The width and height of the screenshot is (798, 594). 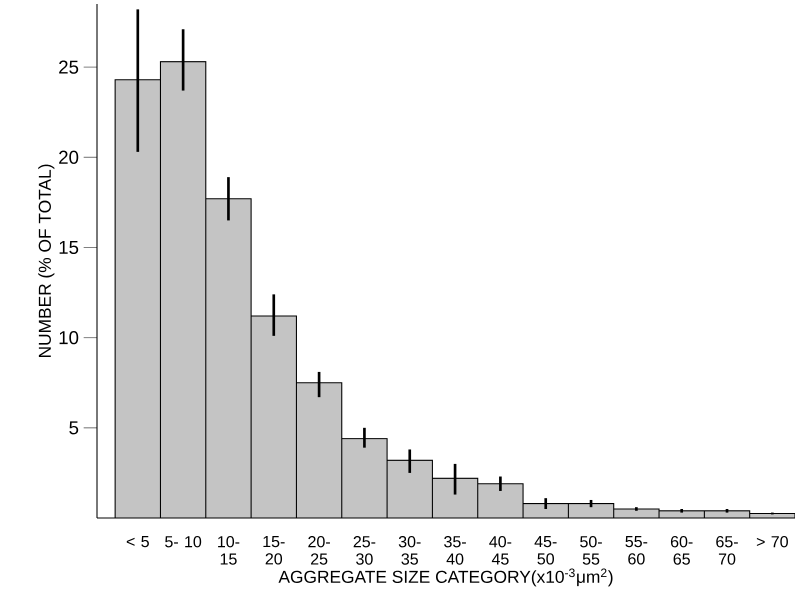 What do you see at coordinates (46, 261) in the screenshot?
I see `y-axis-title: NUMBER (% OF TOTAL)` at bounding box center [46, 261].